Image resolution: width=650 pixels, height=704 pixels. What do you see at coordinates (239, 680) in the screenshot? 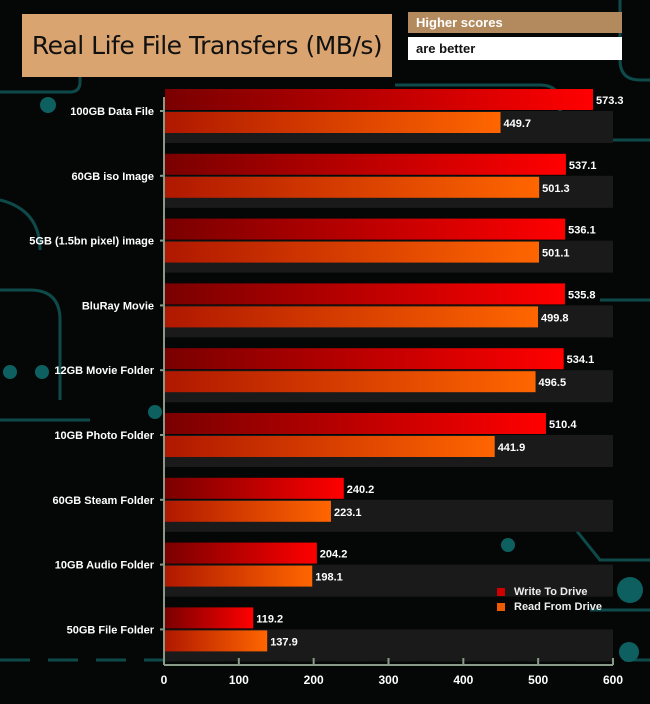
I see `x-tick-label: 100` at bounding box center [239, 680].